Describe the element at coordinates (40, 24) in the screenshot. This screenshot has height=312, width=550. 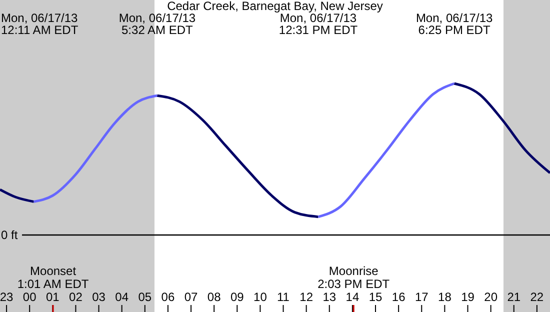
I see `text: Mon, 06/17/13 12:11 AM EDT` at that location.